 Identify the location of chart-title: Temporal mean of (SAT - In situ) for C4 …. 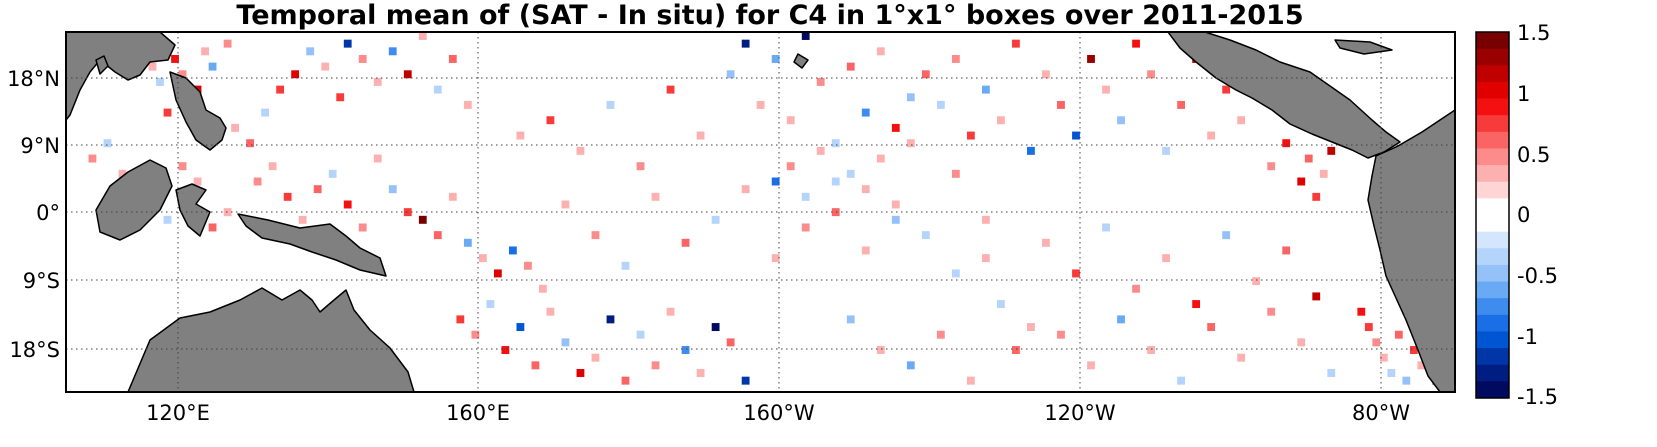
(770, 15).